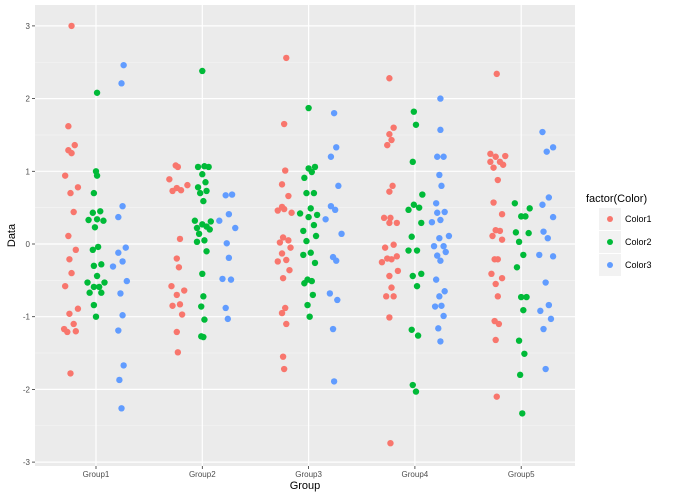  What do you see at coordinates (202, 474) in the screenshot?
I see `x-tick-label: Group2` at bounding box center [202, 474].